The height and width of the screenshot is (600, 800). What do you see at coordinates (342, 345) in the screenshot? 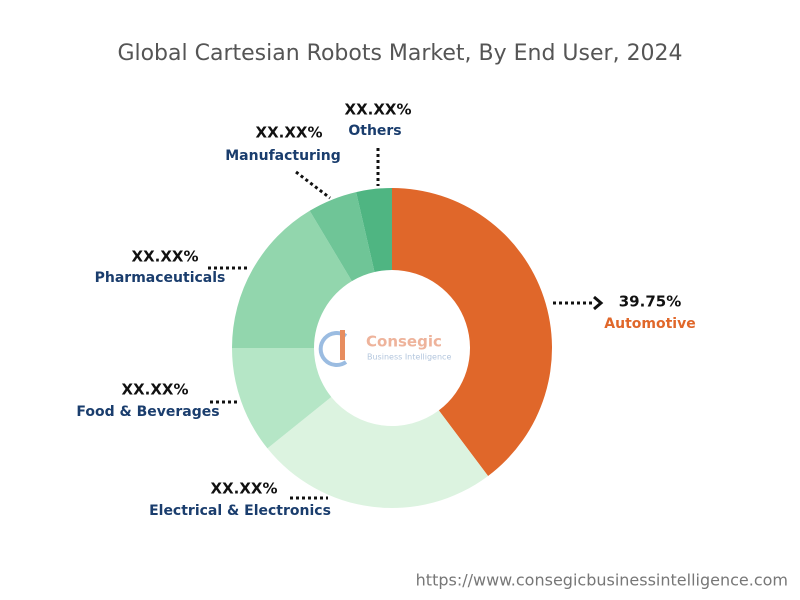
I see `logo-bar` at bounding box center [342, 345].